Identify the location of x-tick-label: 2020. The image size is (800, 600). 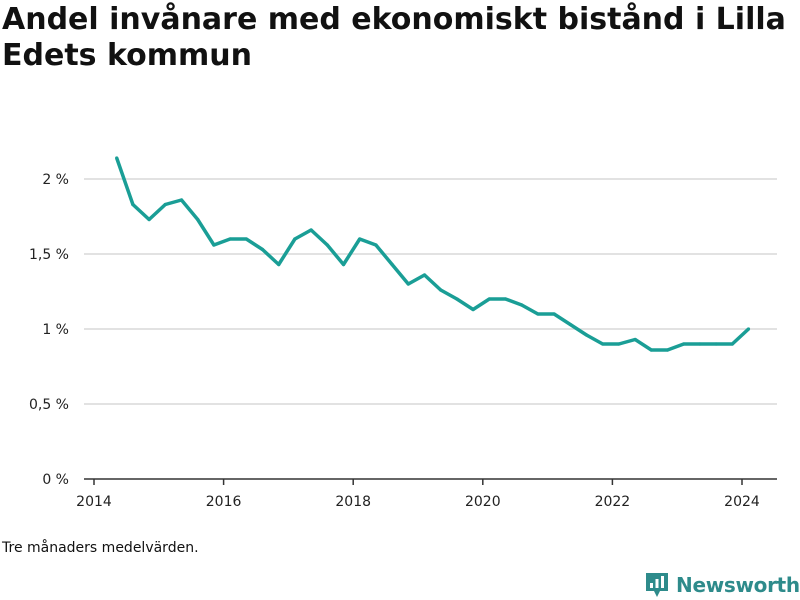
(483, 502).